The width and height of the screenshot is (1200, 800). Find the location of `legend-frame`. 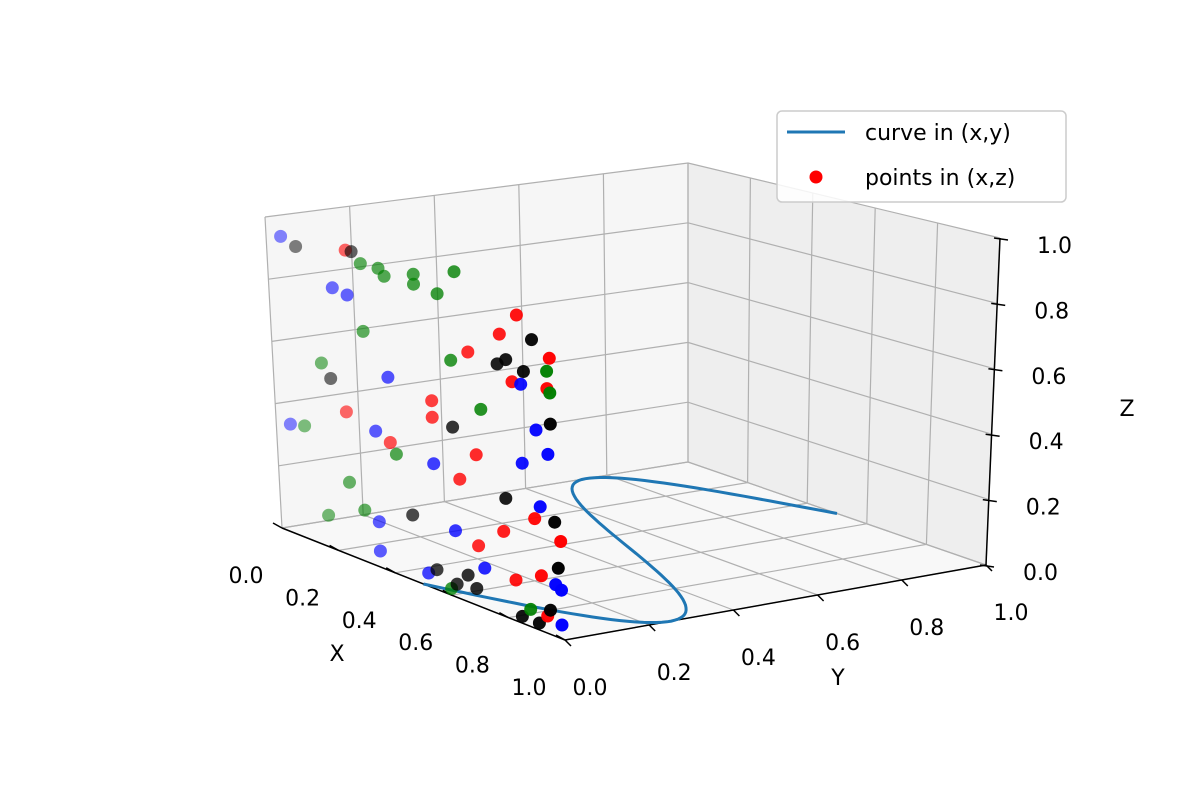

legend-frame is located at coordinates (921, 156).